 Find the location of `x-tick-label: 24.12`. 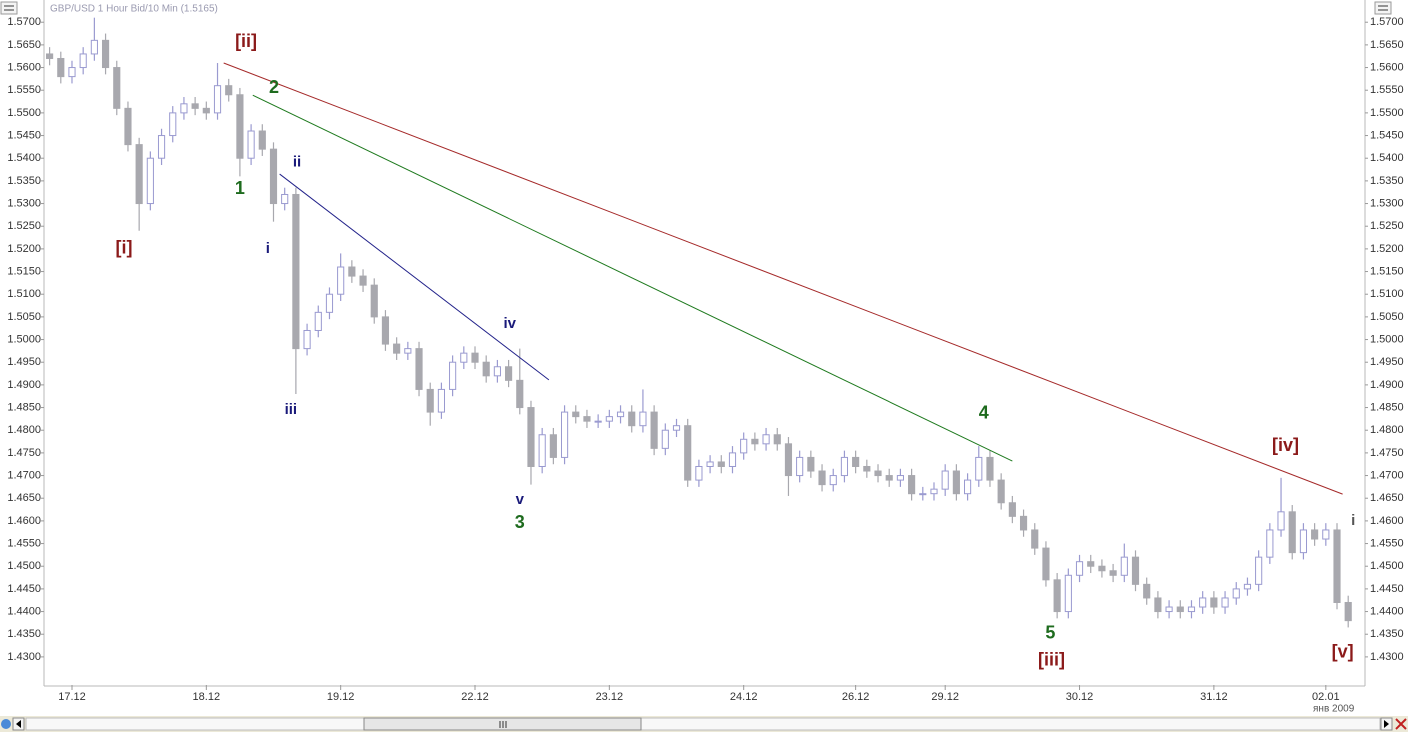

x-tick-label: 24.12 is located at coordinates (744, 697).